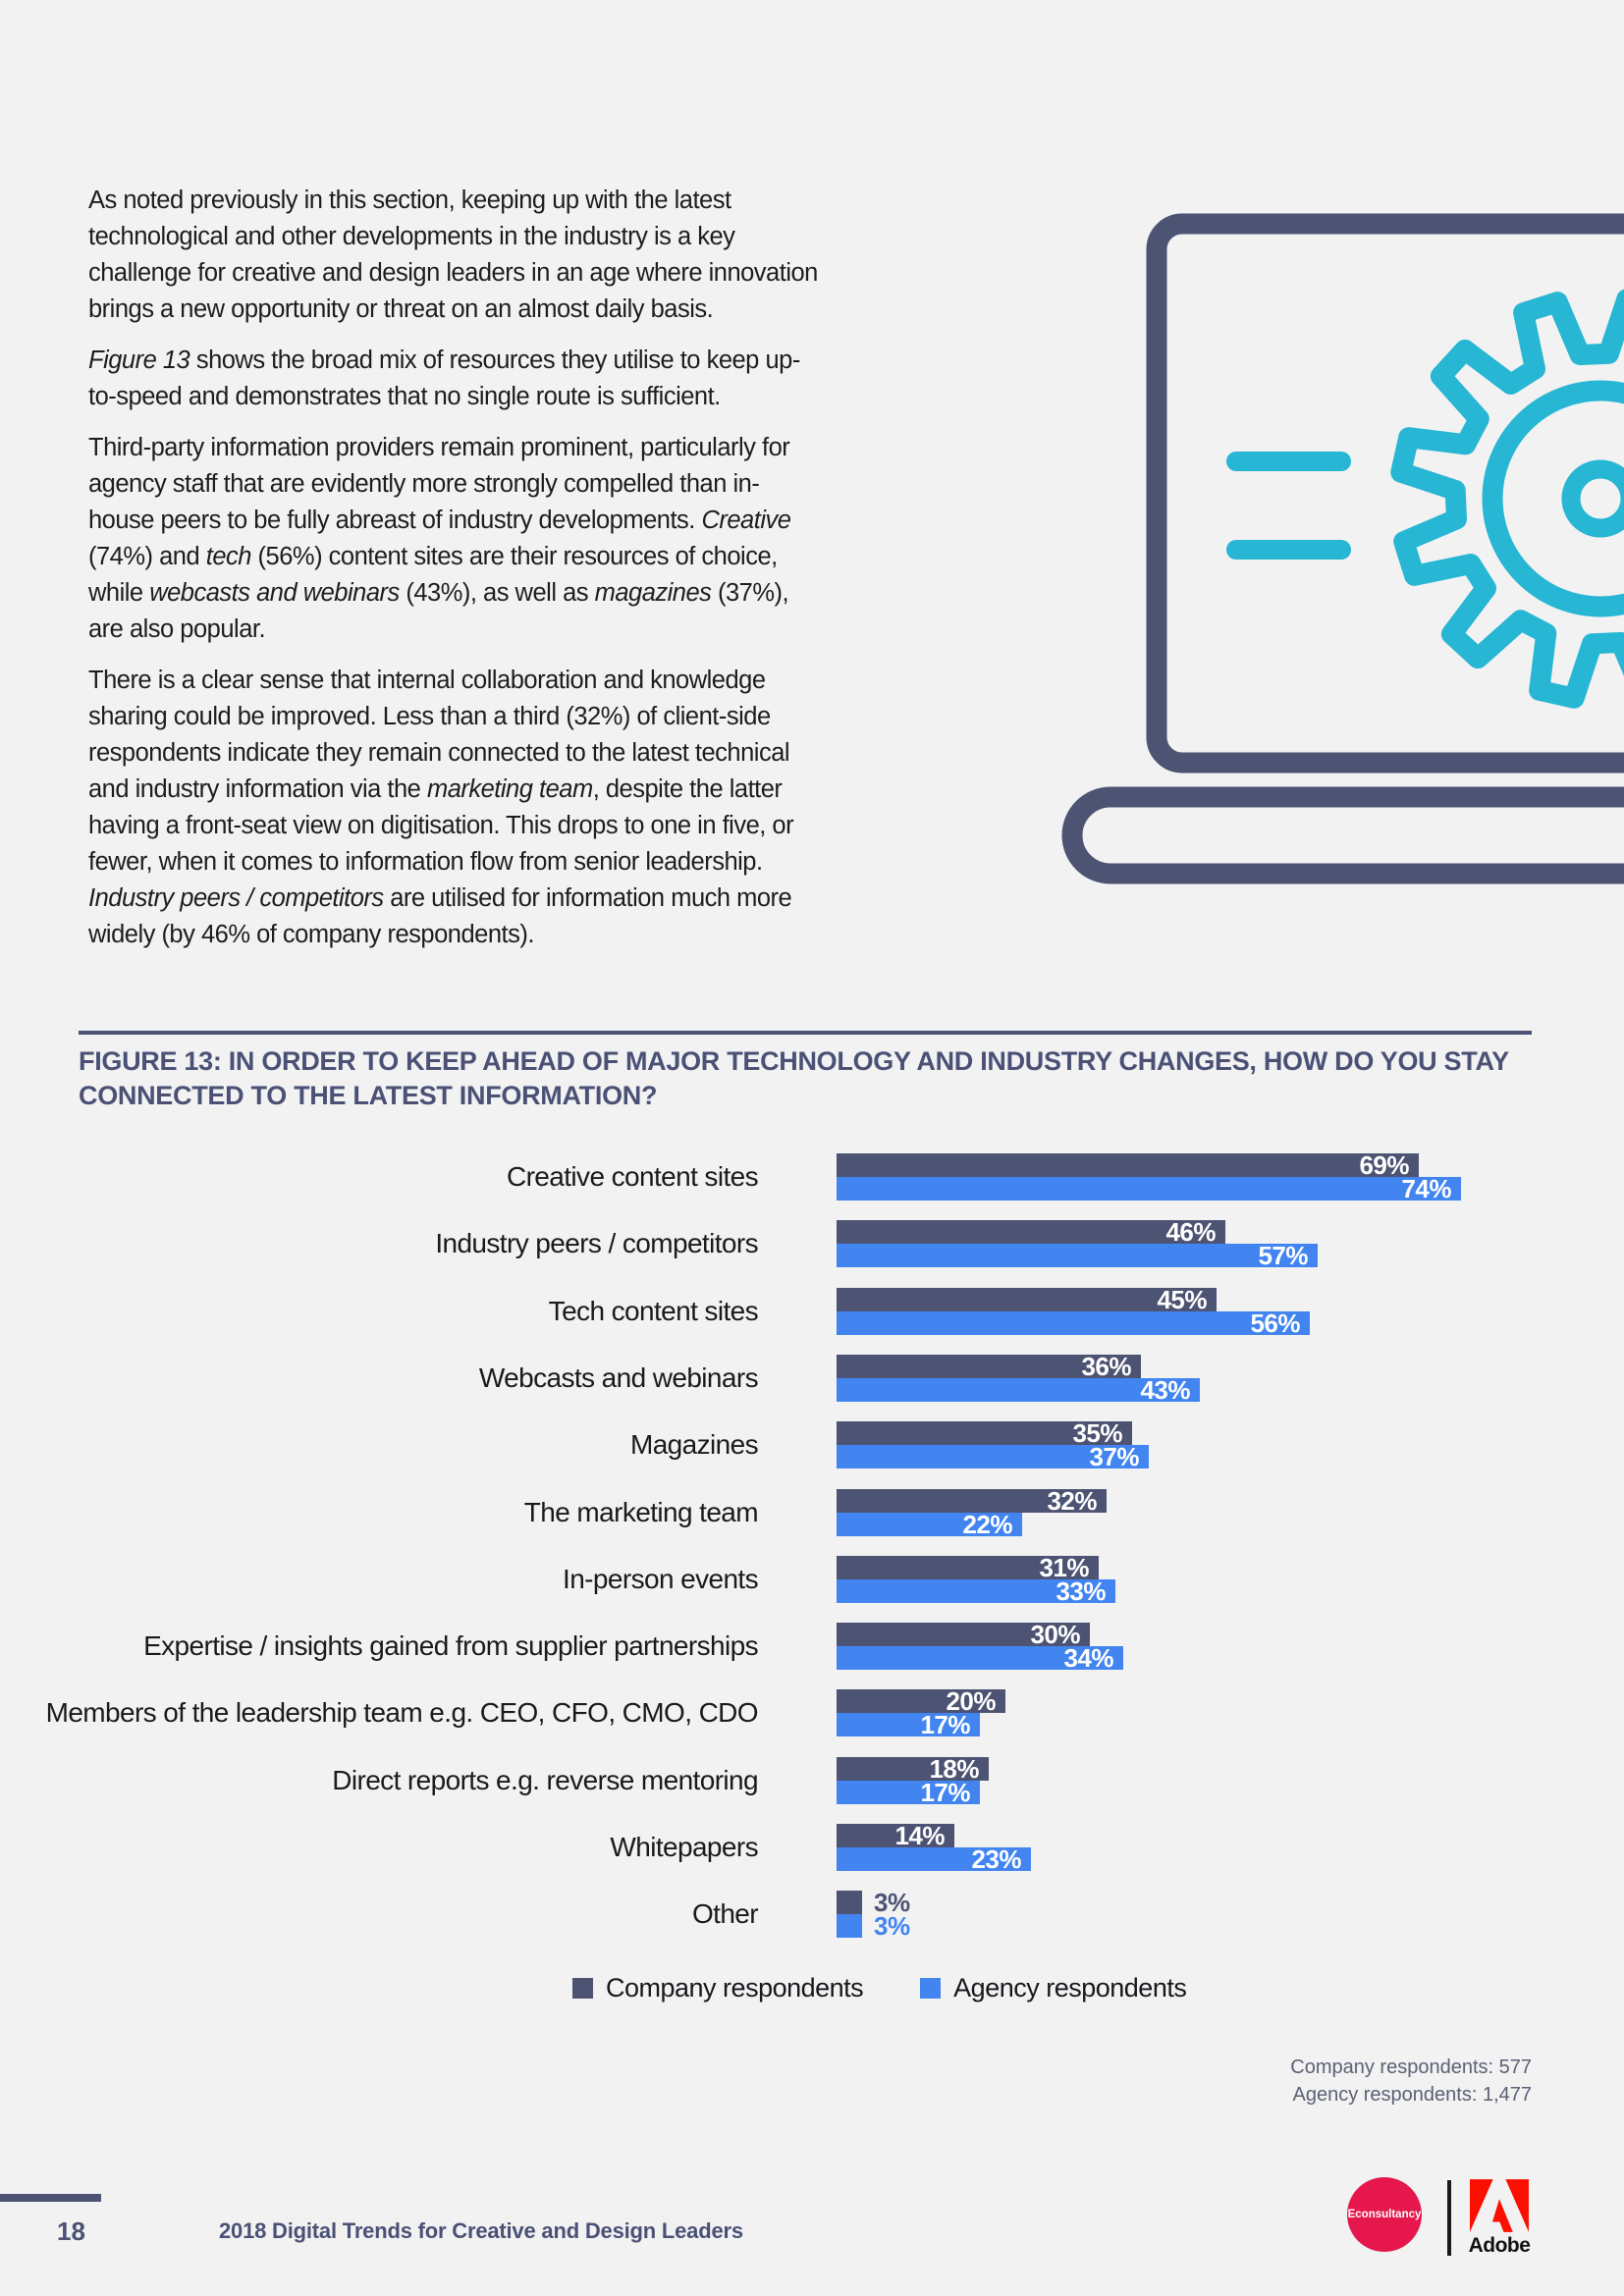 This screenshot has height=2296, width=1624. I want to click on chart-row: Tech content sites 45% 56%, so click(831, 1311).